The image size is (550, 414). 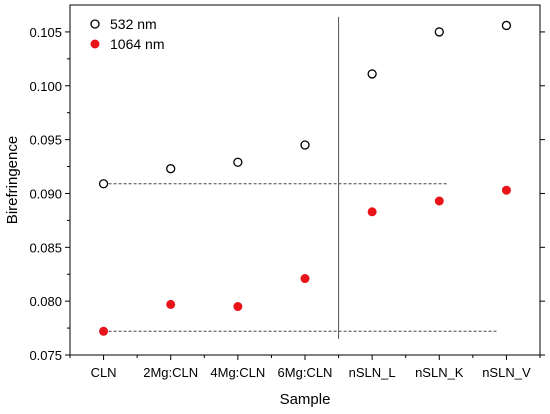 I want to click on y-tick-label: 0.075, so click(x=45, y=355).